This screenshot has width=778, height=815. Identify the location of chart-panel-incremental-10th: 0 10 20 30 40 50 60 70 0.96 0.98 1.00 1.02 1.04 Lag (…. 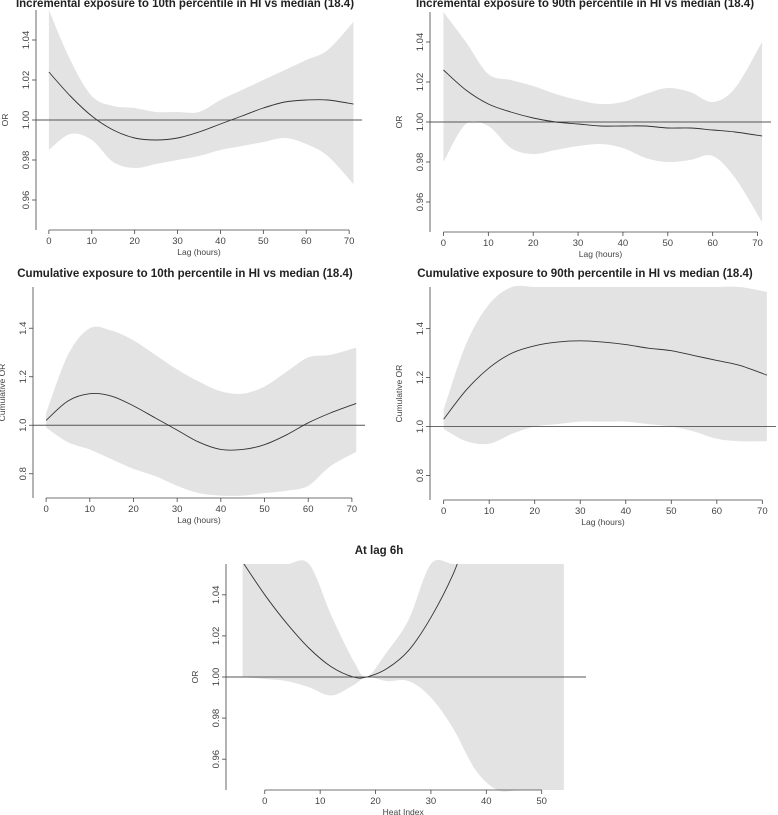
(181, 133).